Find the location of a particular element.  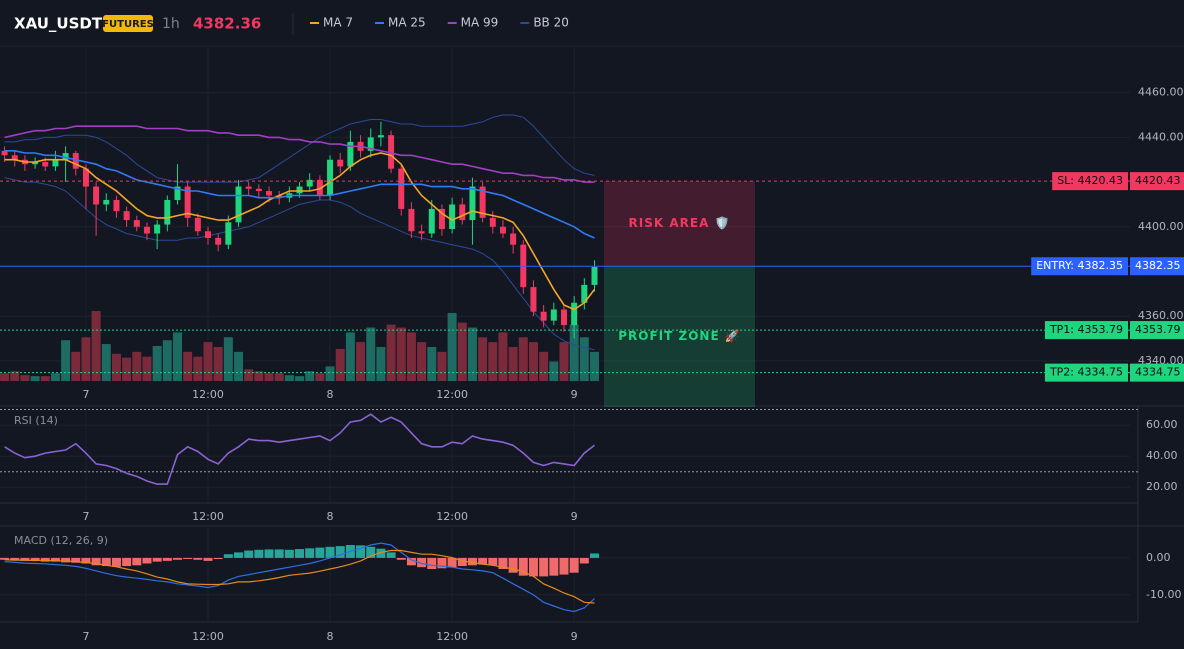

bb-upper is located at coordinates (299, 148).